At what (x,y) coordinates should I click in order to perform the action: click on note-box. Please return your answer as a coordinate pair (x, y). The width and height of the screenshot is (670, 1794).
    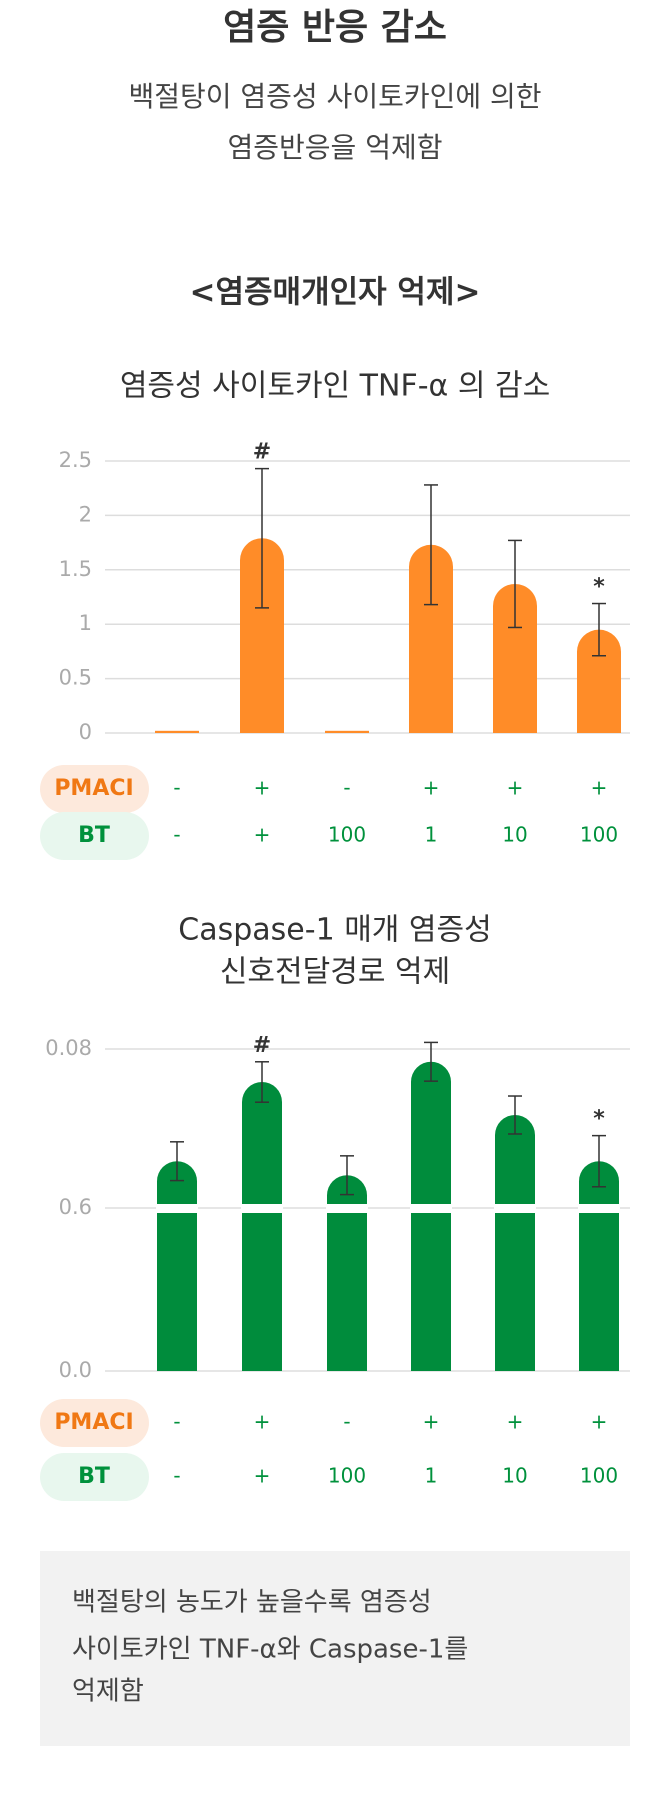
    Looking at the image, I should click on (335, 1648).